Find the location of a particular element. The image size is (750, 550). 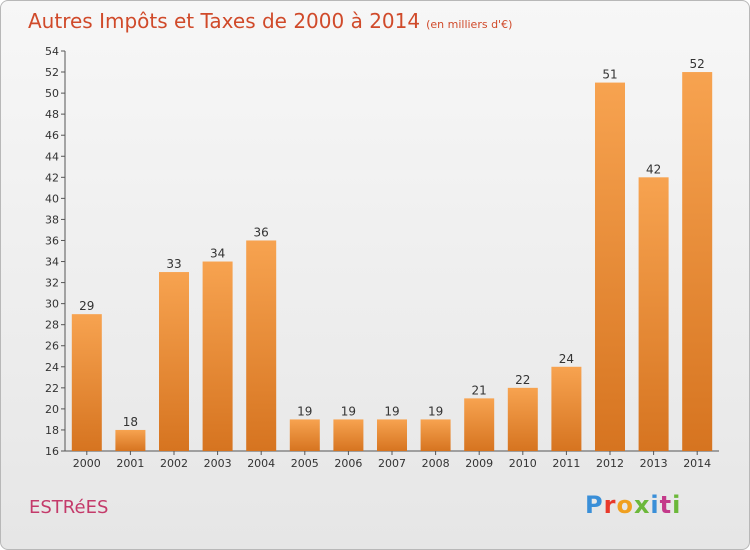

y-tick-label: 34 is located at coordinates (52, 262).